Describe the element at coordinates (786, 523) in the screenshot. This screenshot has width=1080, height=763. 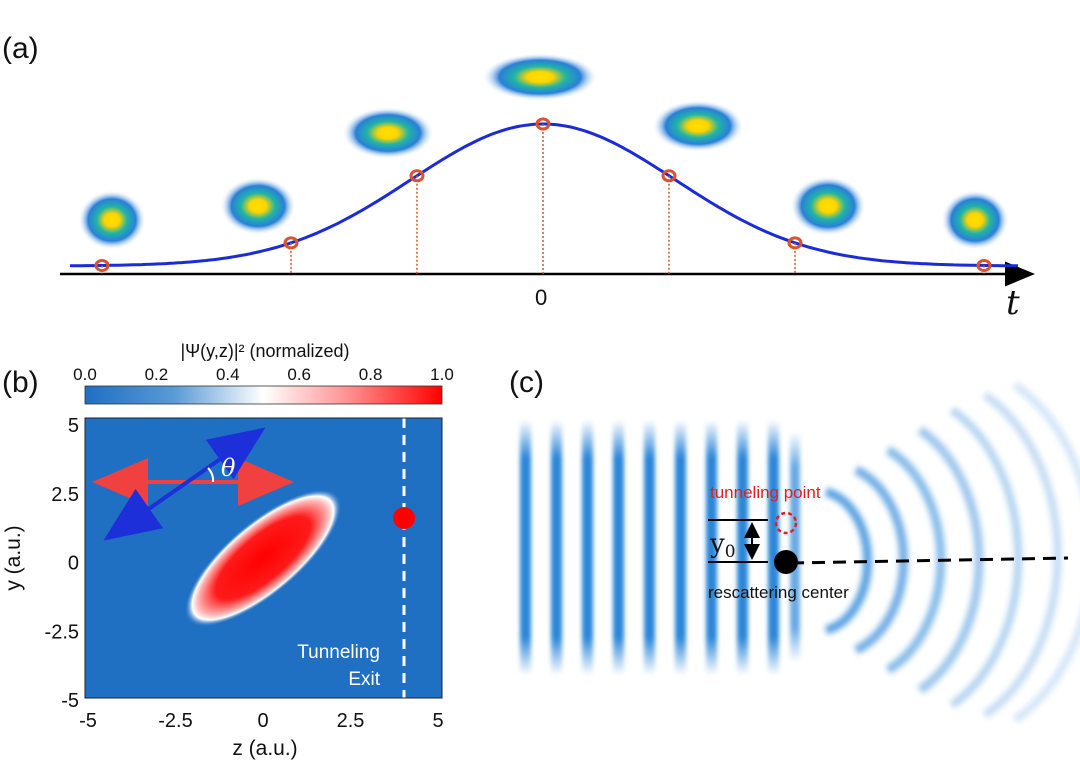
I see `tunneling-point-marker` at that location.